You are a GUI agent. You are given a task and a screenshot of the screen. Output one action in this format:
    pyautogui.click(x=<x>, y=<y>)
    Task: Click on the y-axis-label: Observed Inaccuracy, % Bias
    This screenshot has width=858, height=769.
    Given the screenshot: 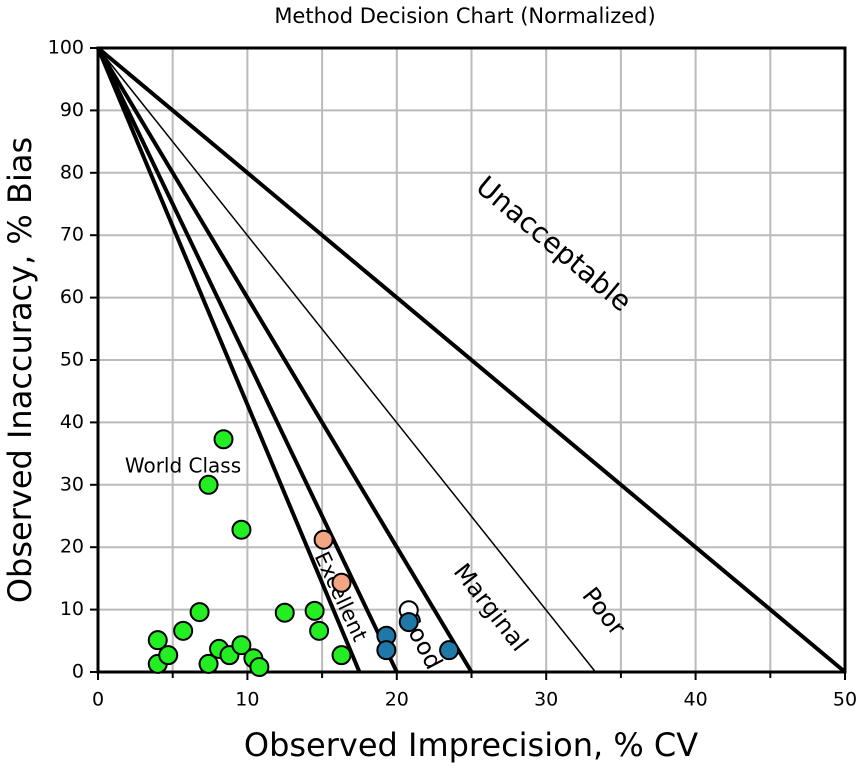 What is the action you would take?
    pyautogui.click(x=20, y=370)
    